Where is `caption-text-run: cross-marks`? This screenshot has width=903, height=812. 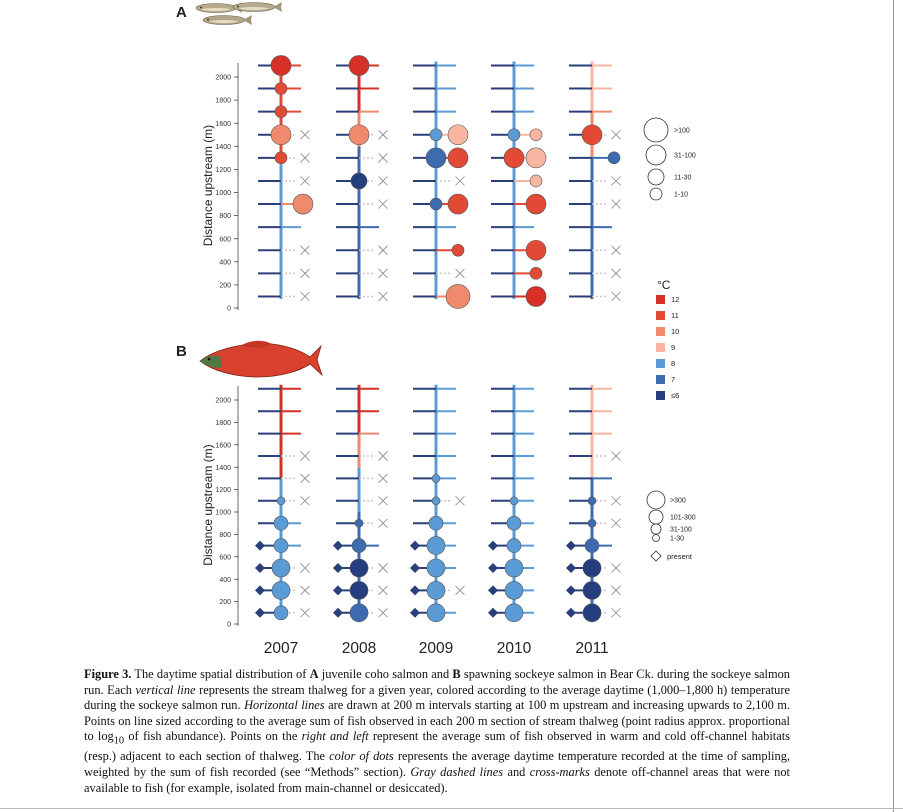 caption-text-run: cross-marks is located at coordinates (559, 772).